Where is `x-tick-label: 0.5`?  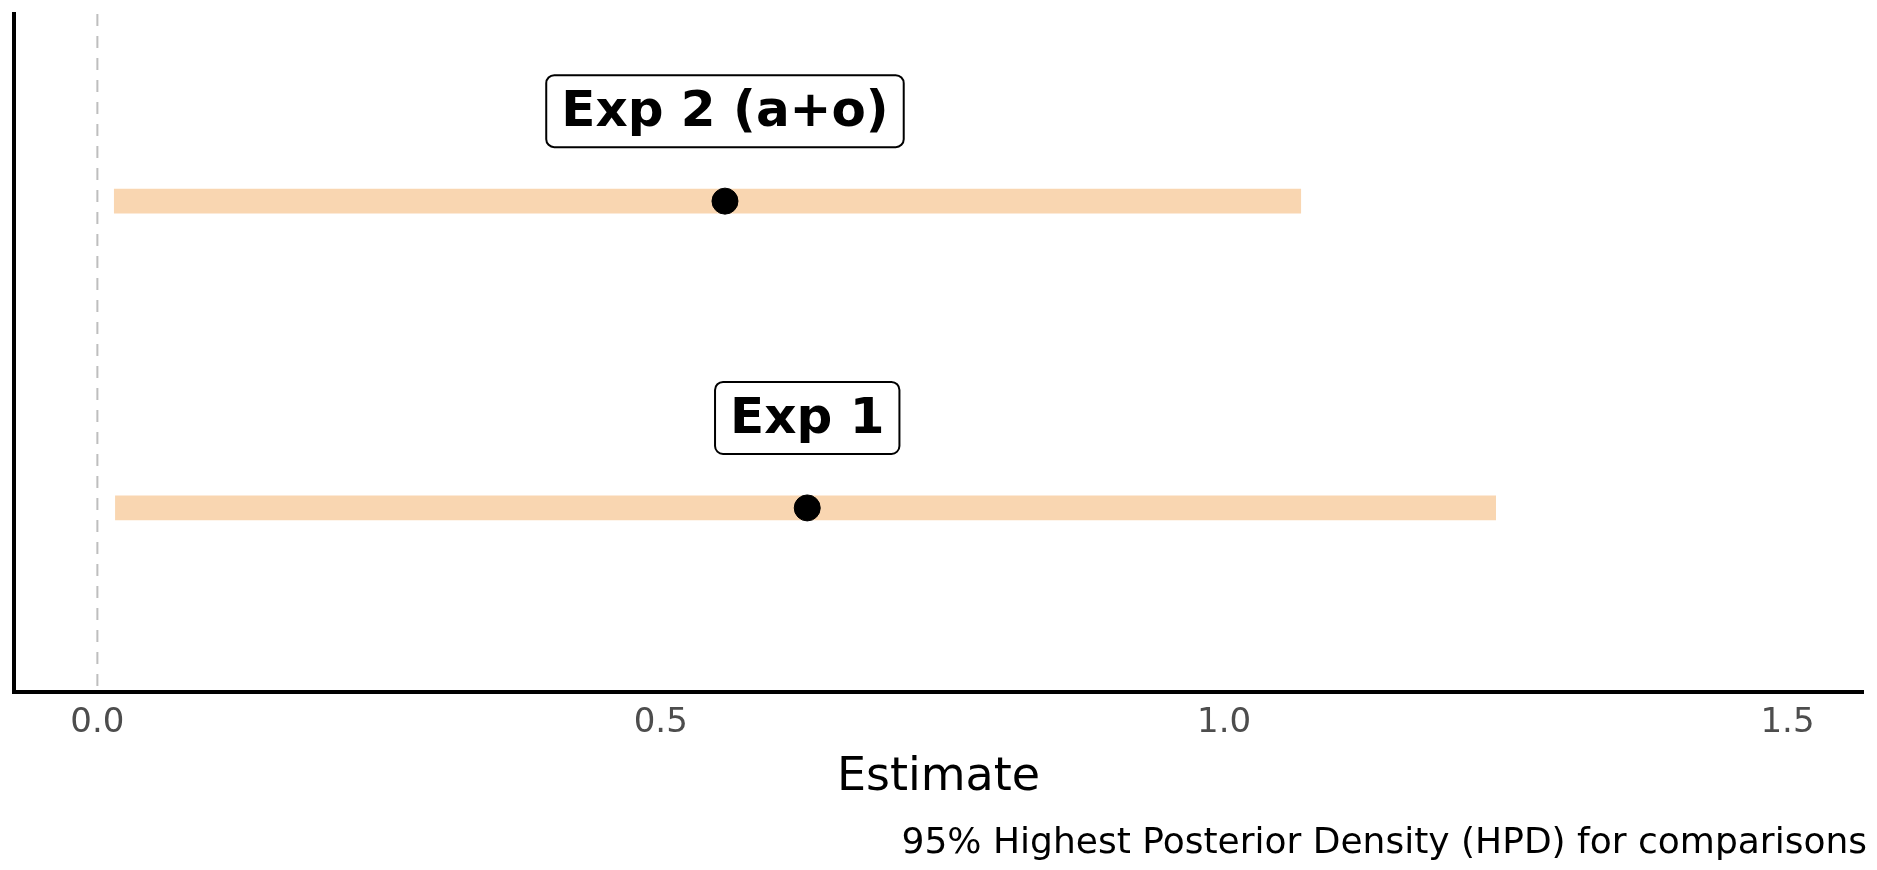
x-tick-label: 0.5 is located at coordinates (660, 720).